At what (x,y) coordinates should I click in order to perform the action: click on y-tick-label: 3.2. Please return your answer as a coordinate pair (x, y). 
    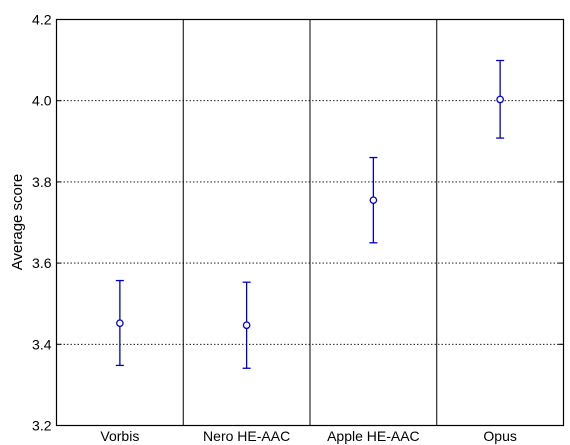
    Looking at the image, I should click on (42, 426).